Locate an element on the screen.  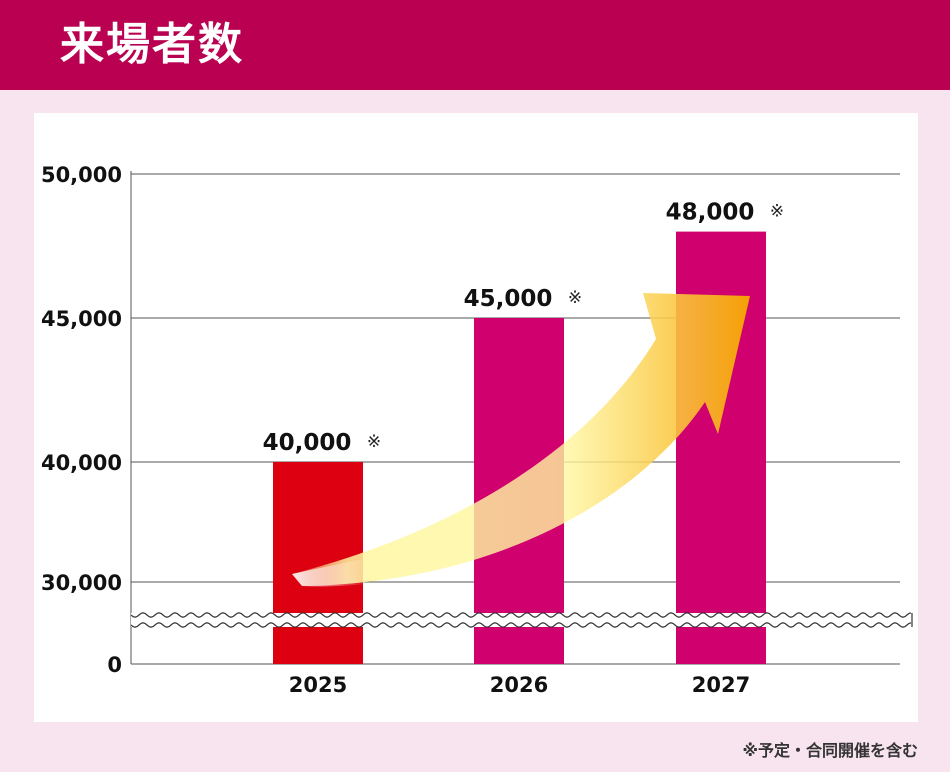
data-label: 48,000 is located at coordinates (710, 213).